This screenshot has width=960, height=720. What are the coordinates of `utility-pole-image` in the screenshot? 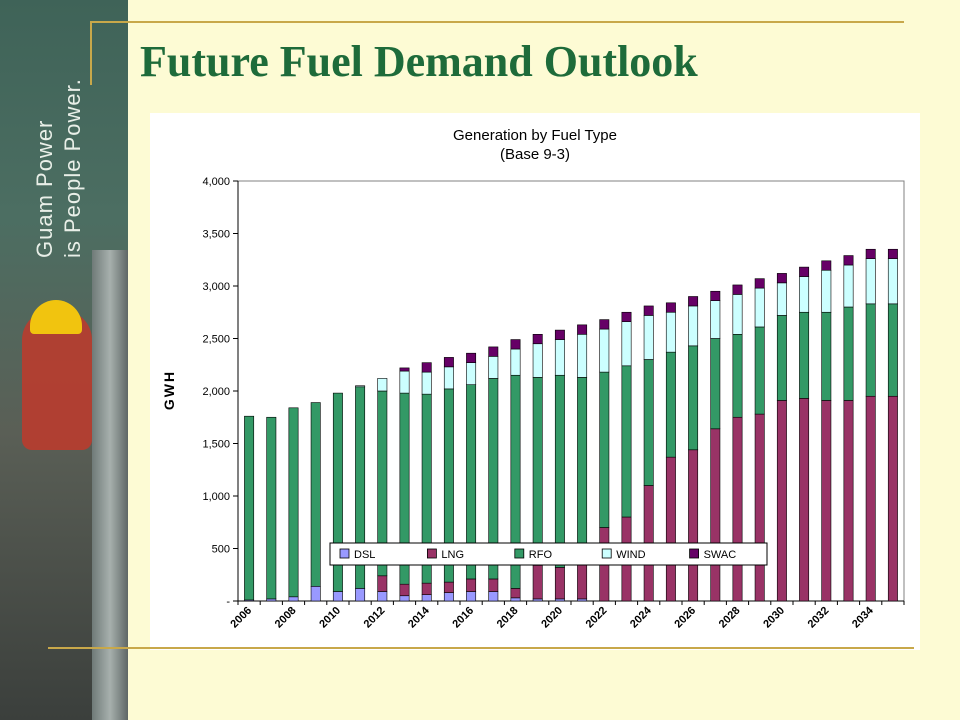 It's located at (110, 485).